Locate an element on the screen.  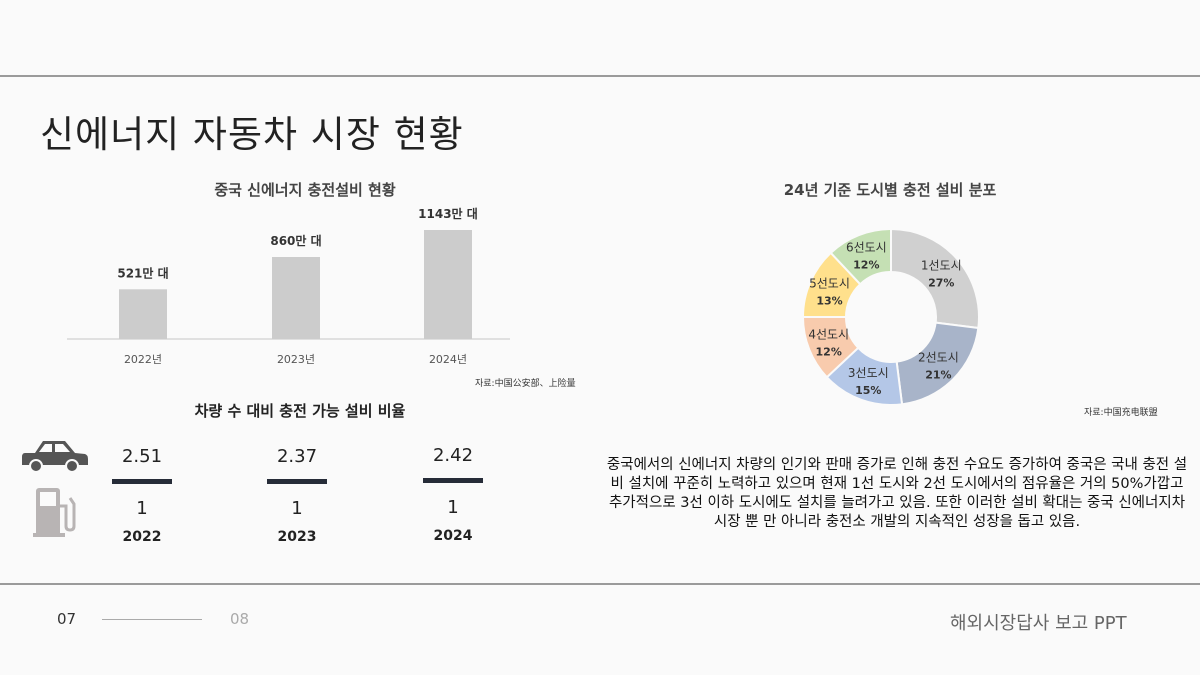
bar-data-label: 1143만 대 is located at coordinates (448, 213).